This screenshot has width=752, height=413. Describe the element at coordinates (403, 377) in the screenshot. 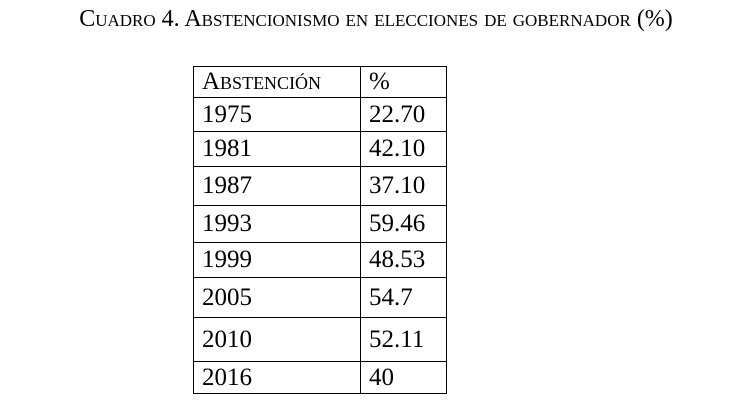

I see `percent-cell: 40` at that location.